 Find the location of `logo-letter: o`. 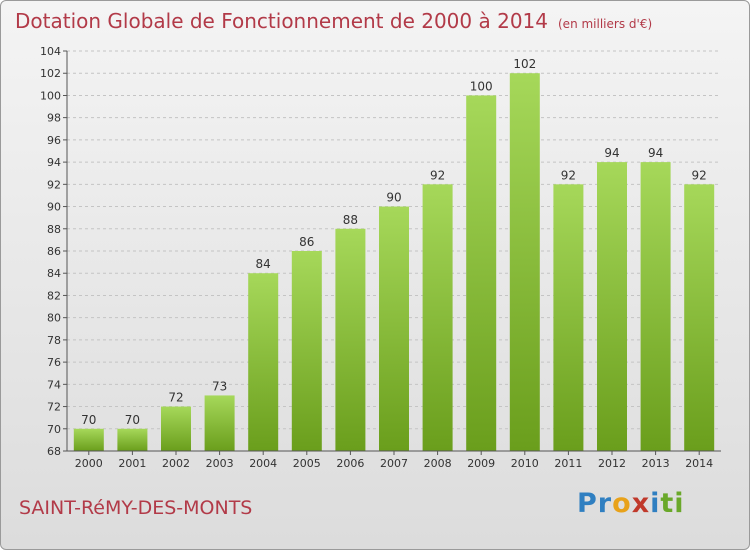

logo-letter: o is located at coordinates (622, 503).